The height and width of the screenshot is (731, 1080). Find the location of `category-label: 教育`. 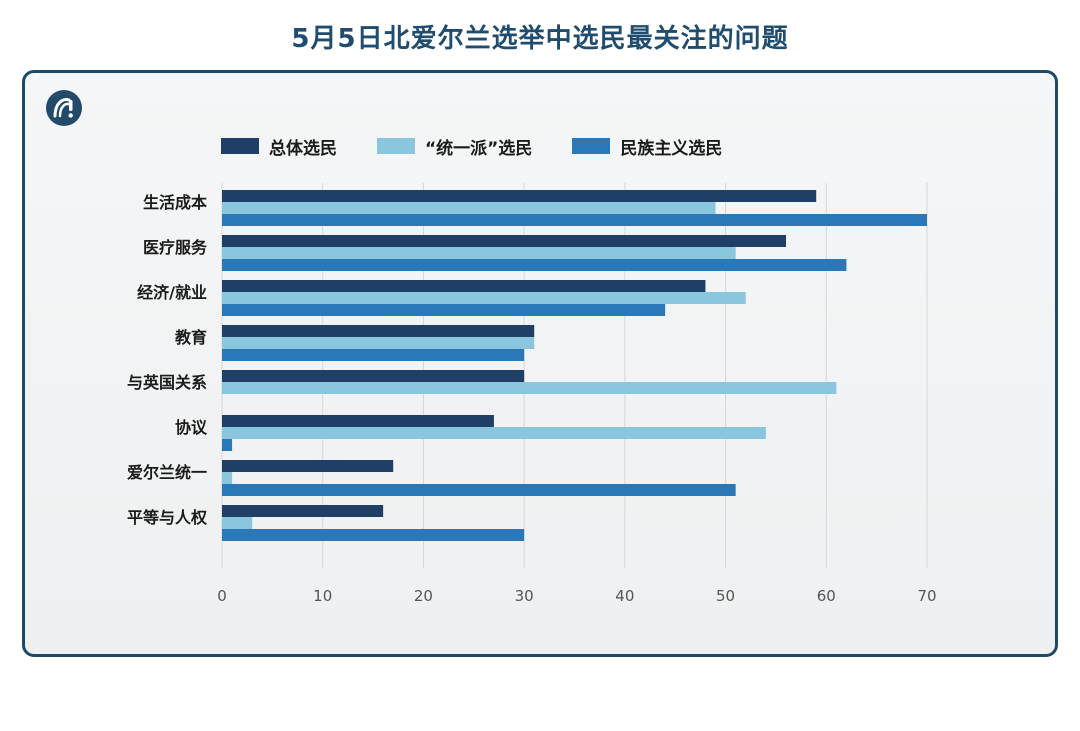

category-label: 教育 is located at coordinates (191, 337).